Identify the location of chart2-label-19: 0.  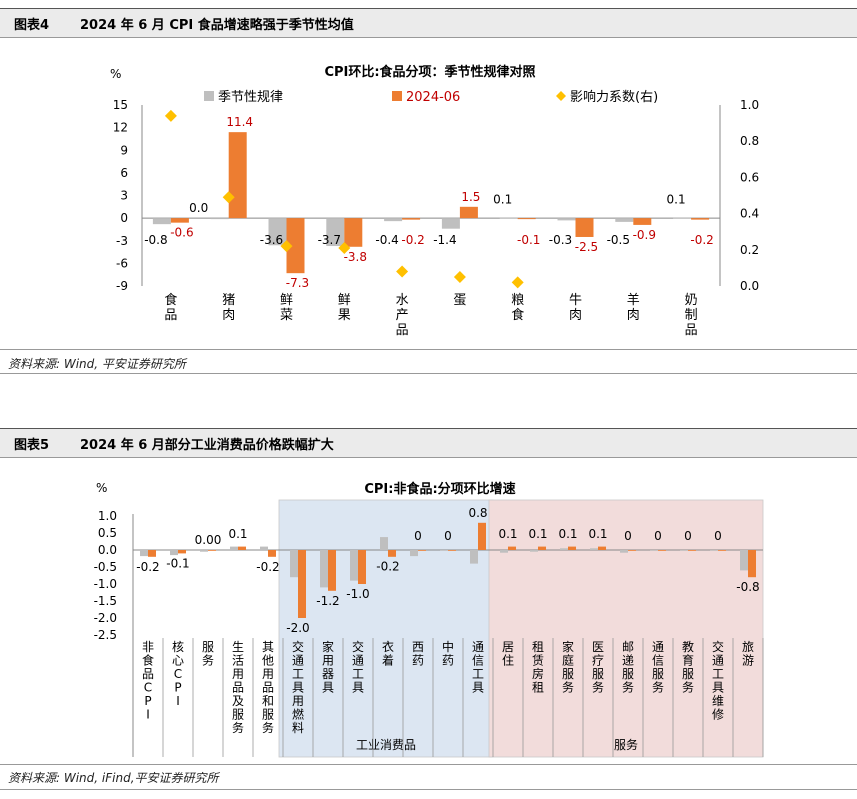
(718, 536).